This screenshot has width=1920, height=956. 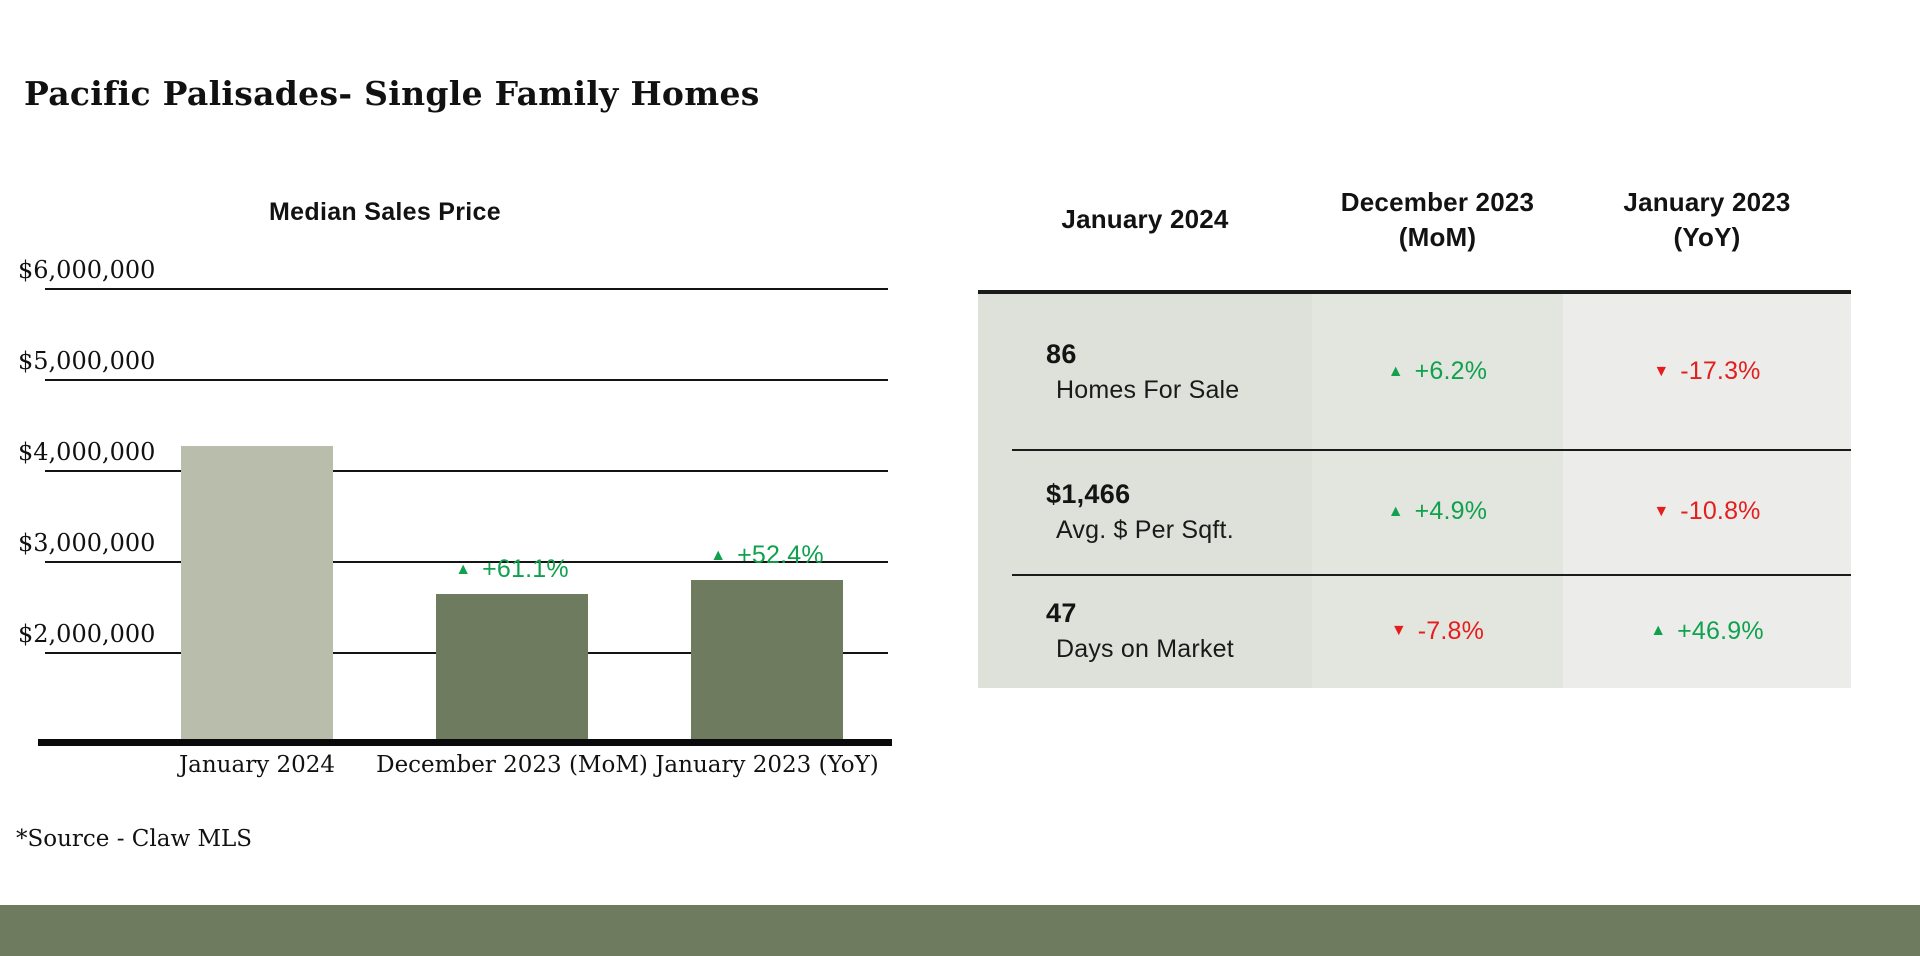 What do you see at coordinates (1088, 493) in the screenshot?
I see `metric-value: $1,466` at bounding box center [1088, 493].